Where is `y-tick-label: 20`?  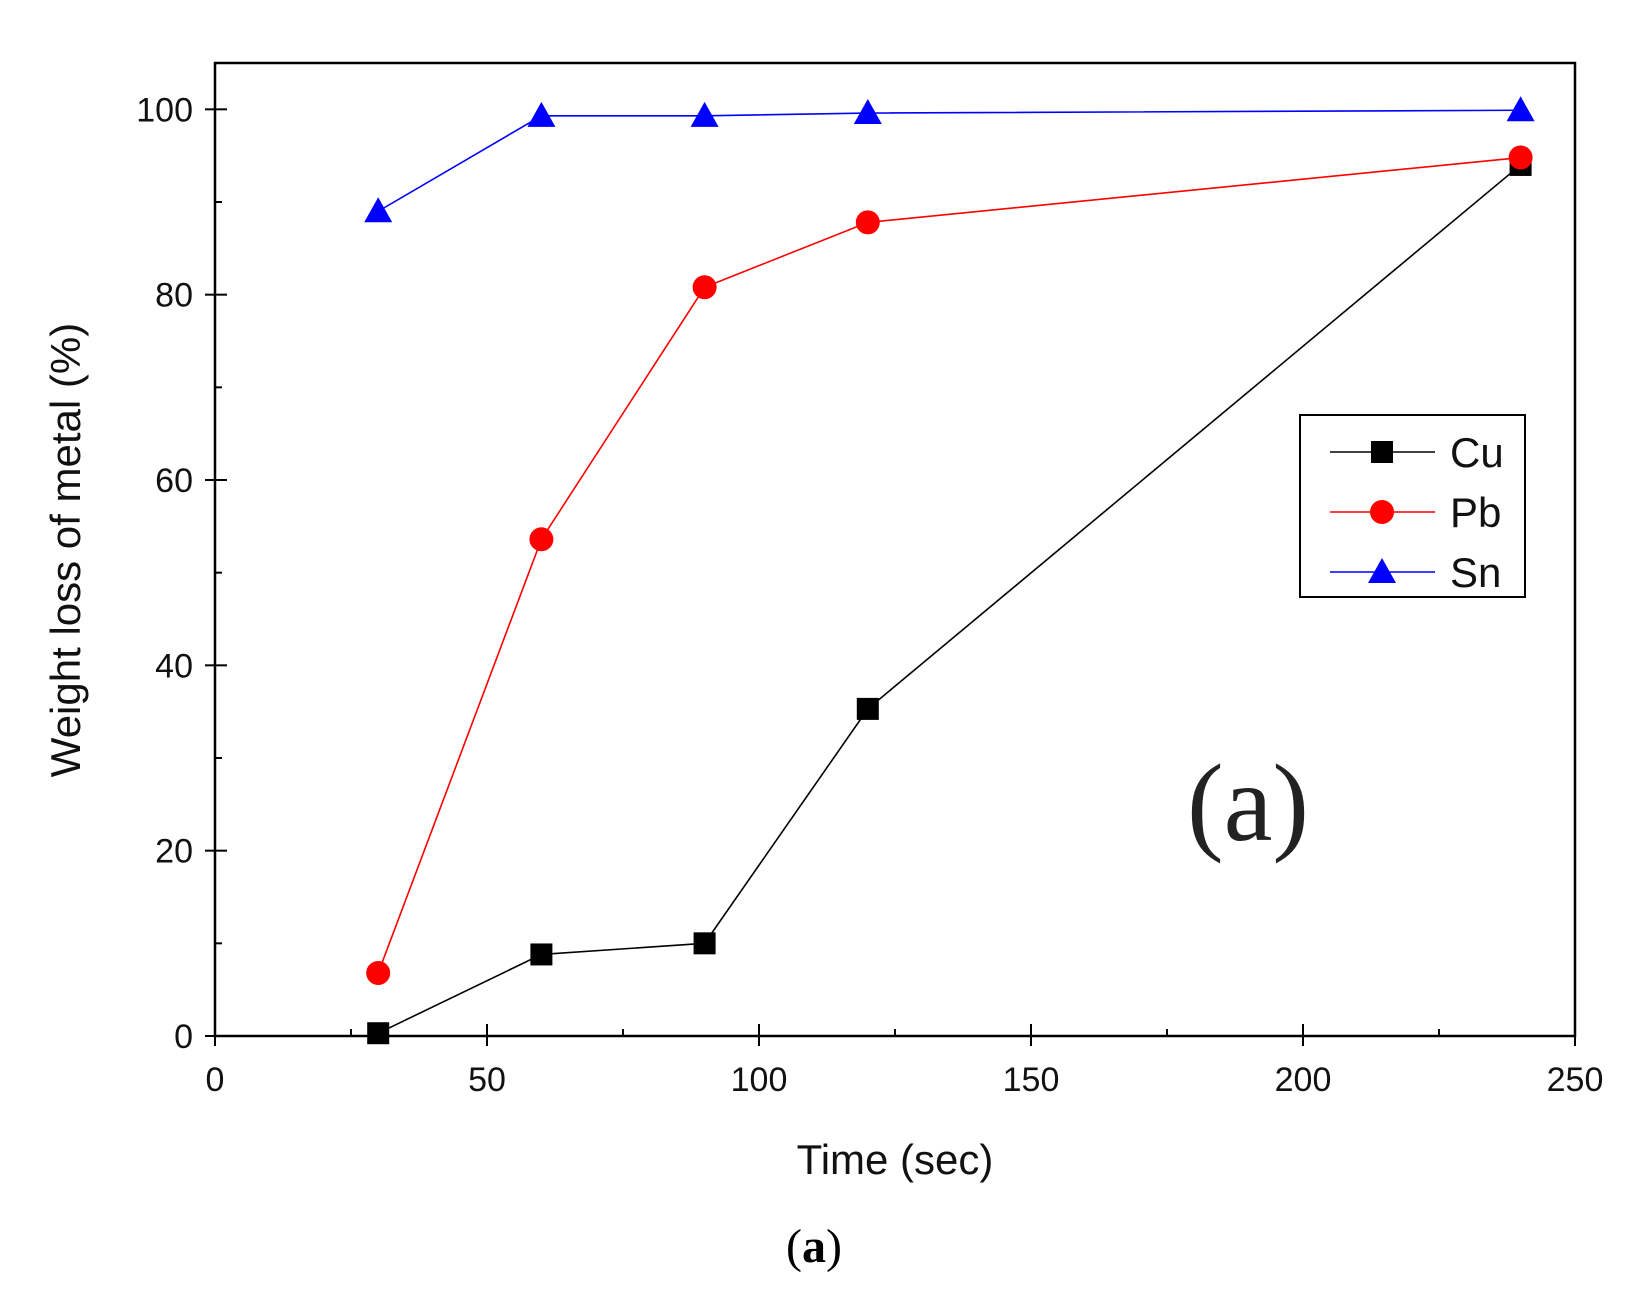 y-tick-label: 20 is located at coordinates (174, 852).